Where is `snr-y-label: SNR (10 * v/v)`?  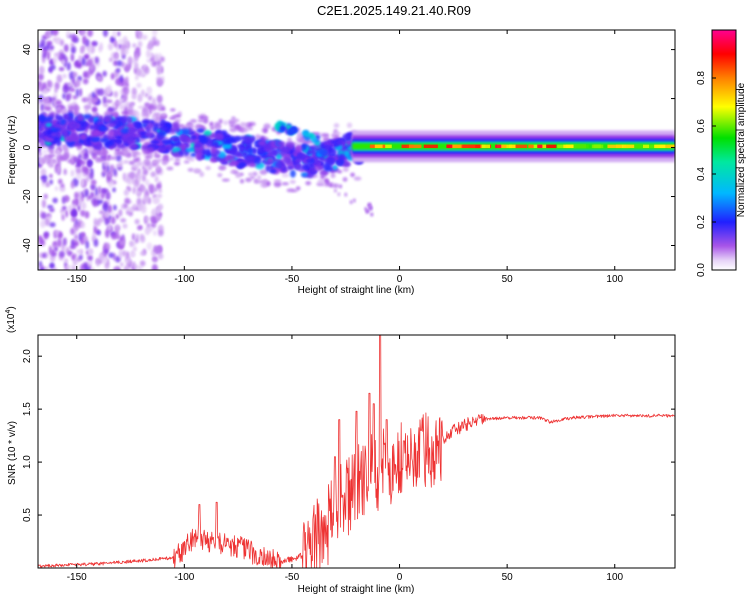 snr-y-label: SNR (10 * v/v) is located at coordinates (12, 453).